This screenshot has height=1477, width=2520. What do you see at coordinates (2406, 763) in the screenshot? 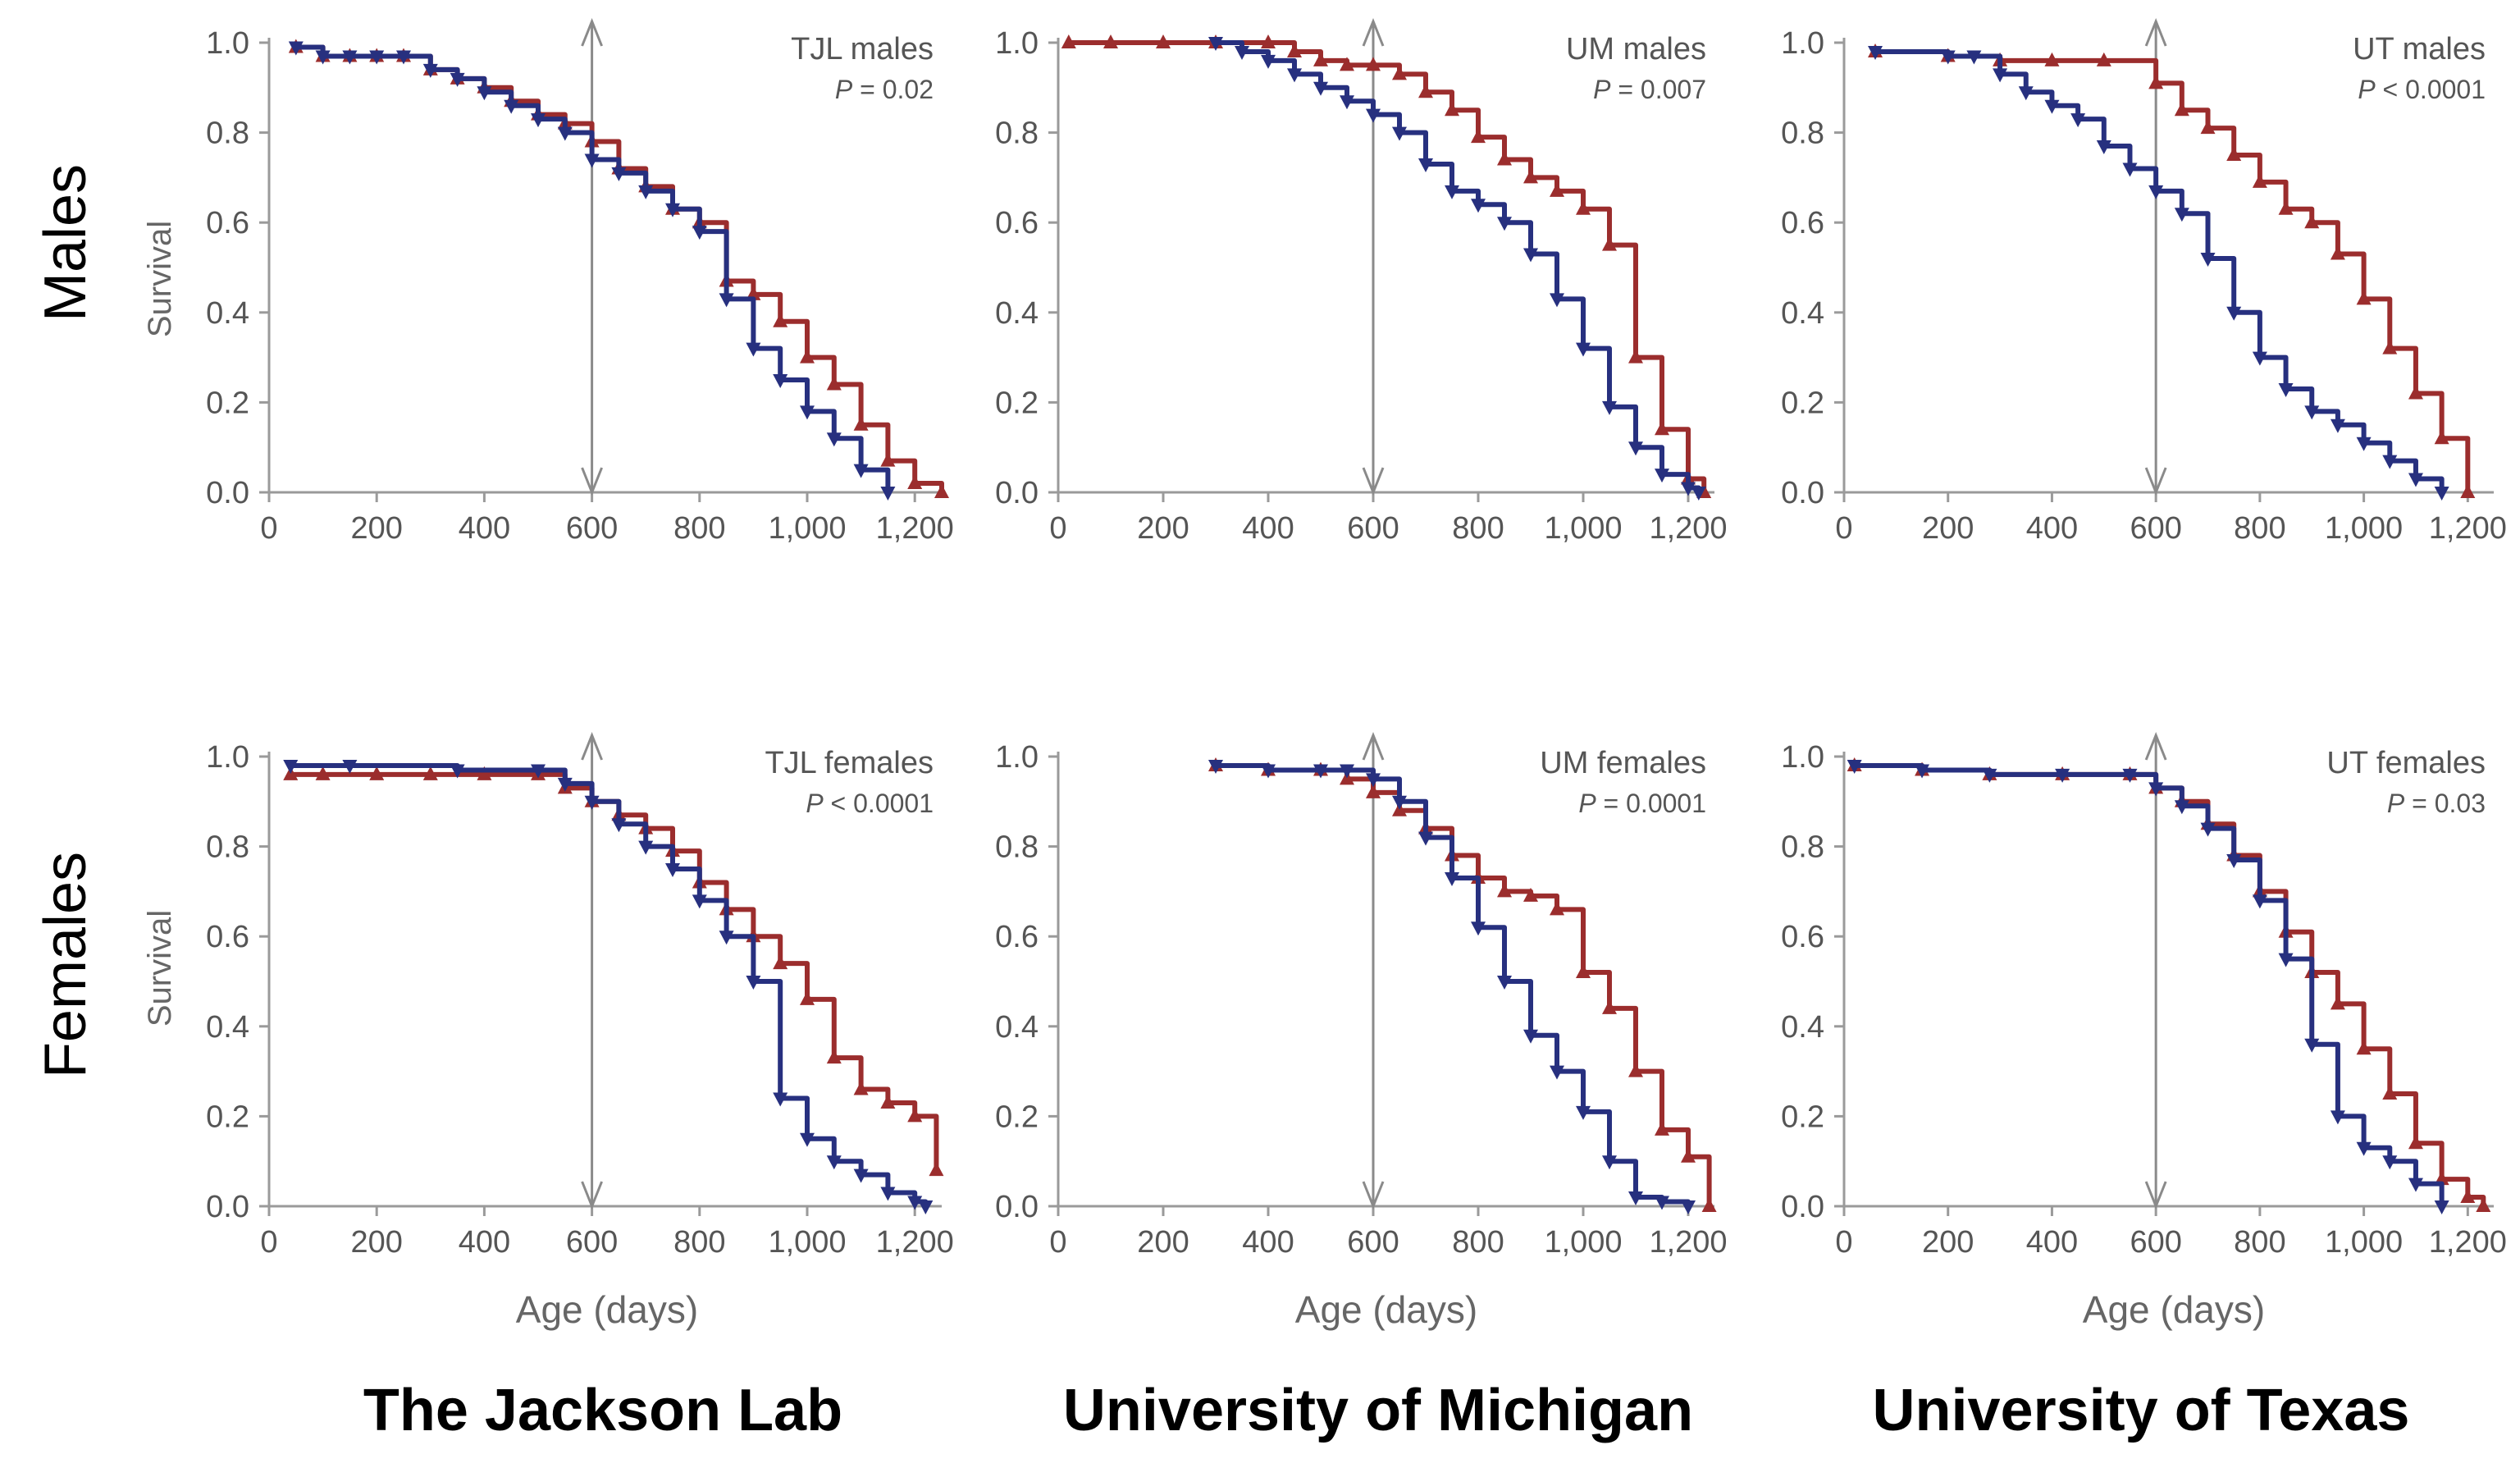
I see `panel-title: UT females` at bounding box center [2406, 763].